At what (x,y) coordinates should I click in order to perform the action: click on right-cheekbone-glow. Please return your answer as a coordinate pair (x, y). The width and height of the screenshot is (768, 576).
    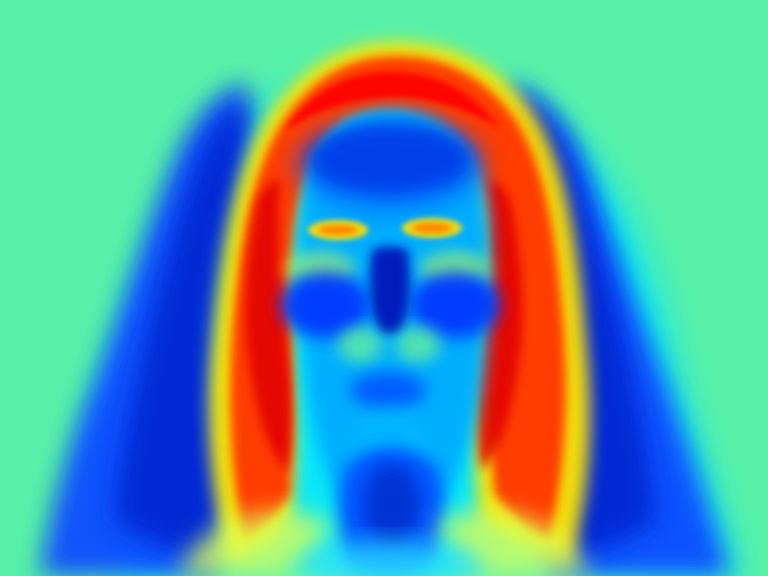
    Looking at the image, I should click on (418, 345).